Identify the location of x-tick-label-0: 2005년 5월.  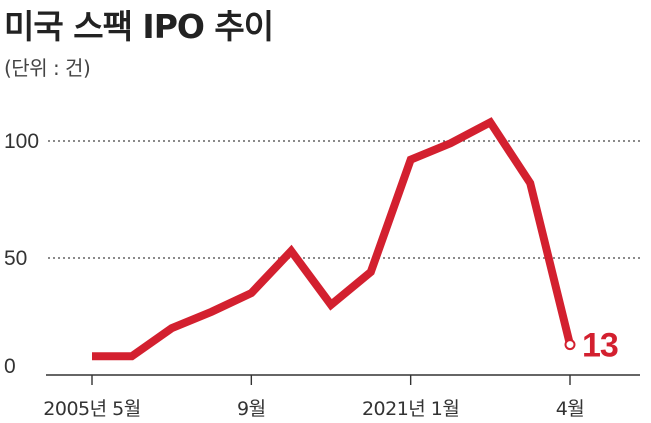
(91, 409).